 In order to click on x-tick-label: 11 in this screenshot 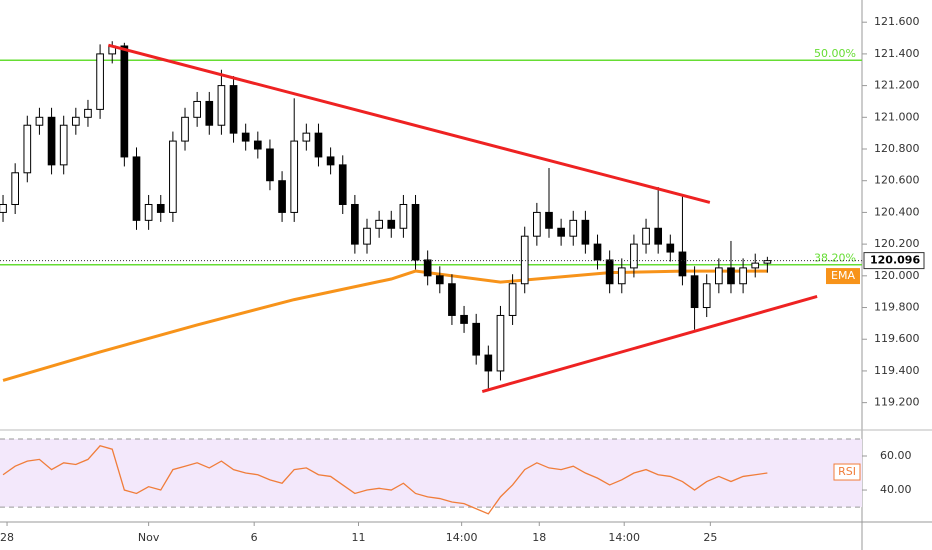, I will do `click(359, 537)`.